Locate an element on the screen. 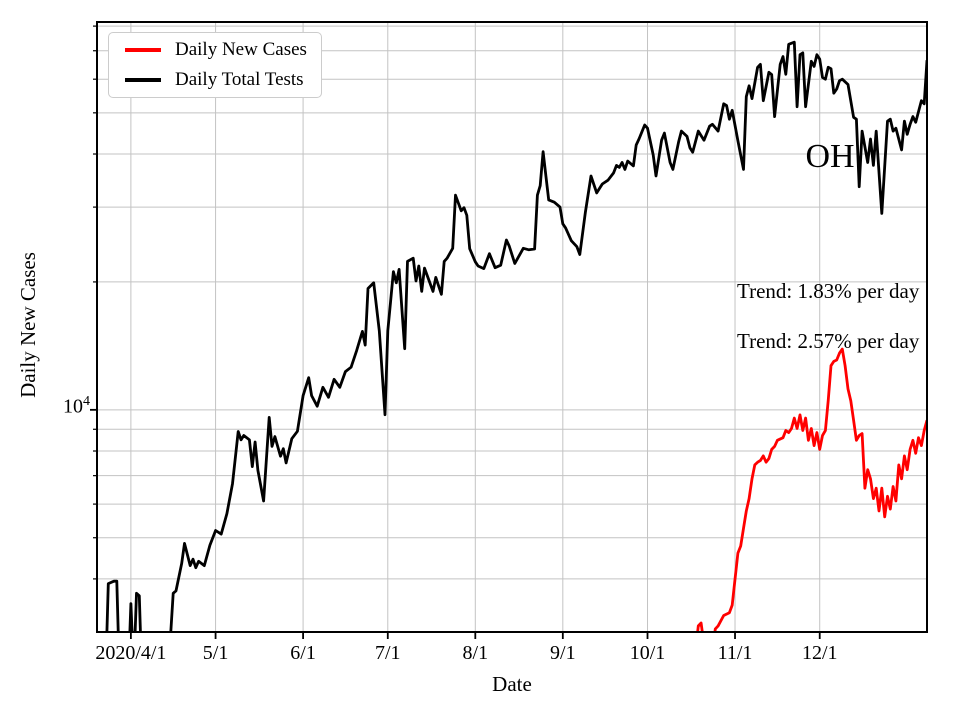  x-tick-label: 5/1 is located at coordinates (215, 653).